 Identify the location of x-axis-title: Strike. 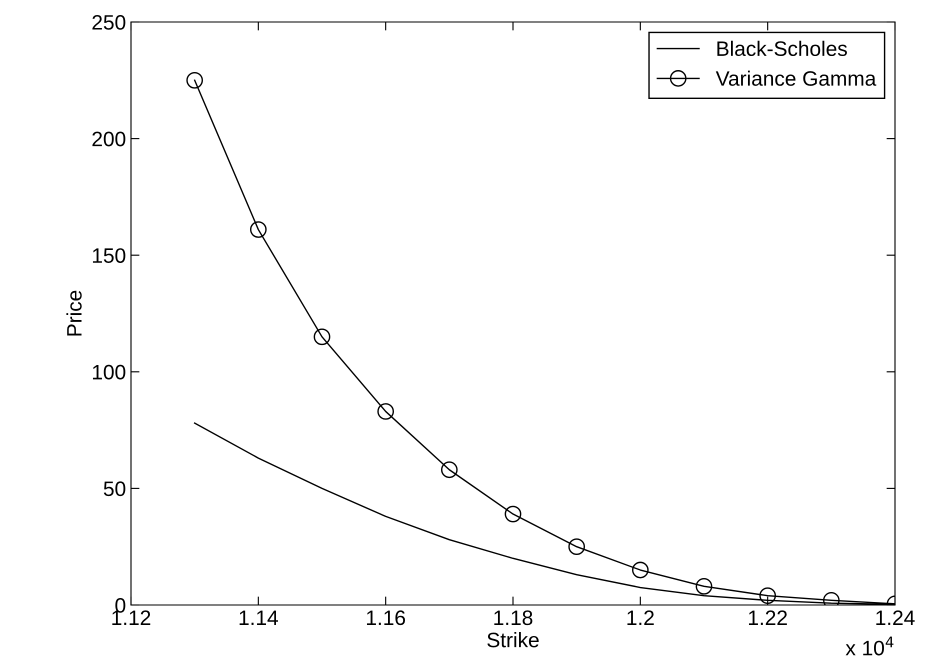
(513, 640).